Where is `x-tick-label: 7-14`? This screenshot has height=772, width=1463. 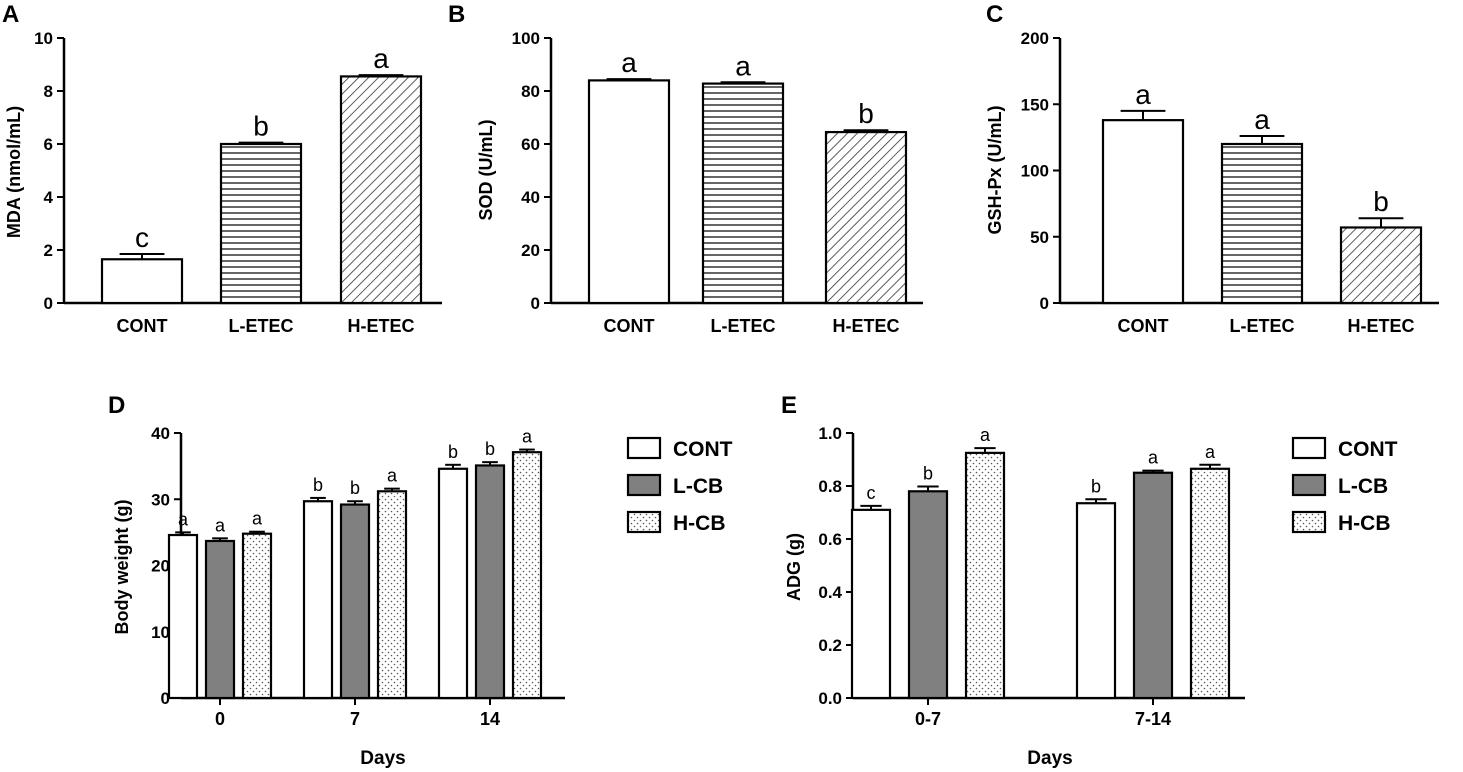 x-tick-label: 7-14 is located at coordinates (1153, 719).